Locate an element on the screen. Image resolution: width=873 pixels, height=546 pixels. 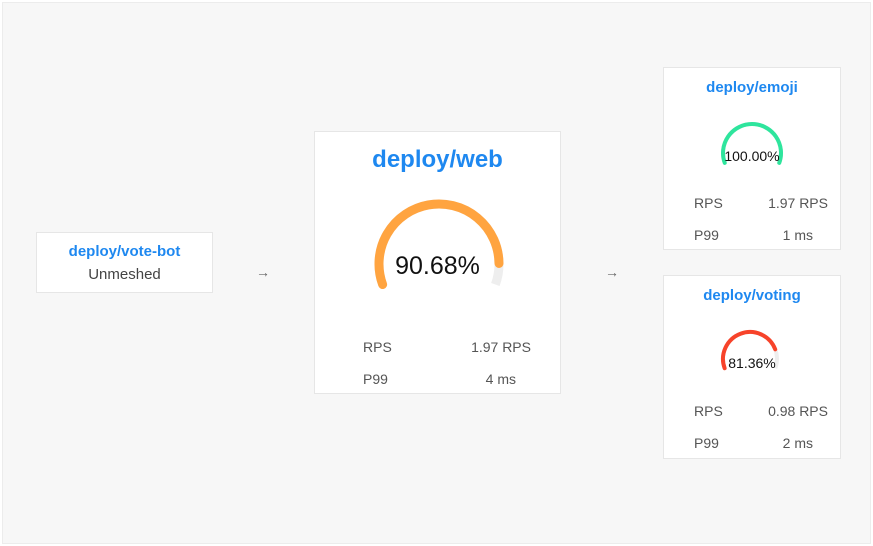
node-voting: deploy/voting 81.36% RPS 0.98 RPS P99 2 ms is located at coordinates (752, 367).